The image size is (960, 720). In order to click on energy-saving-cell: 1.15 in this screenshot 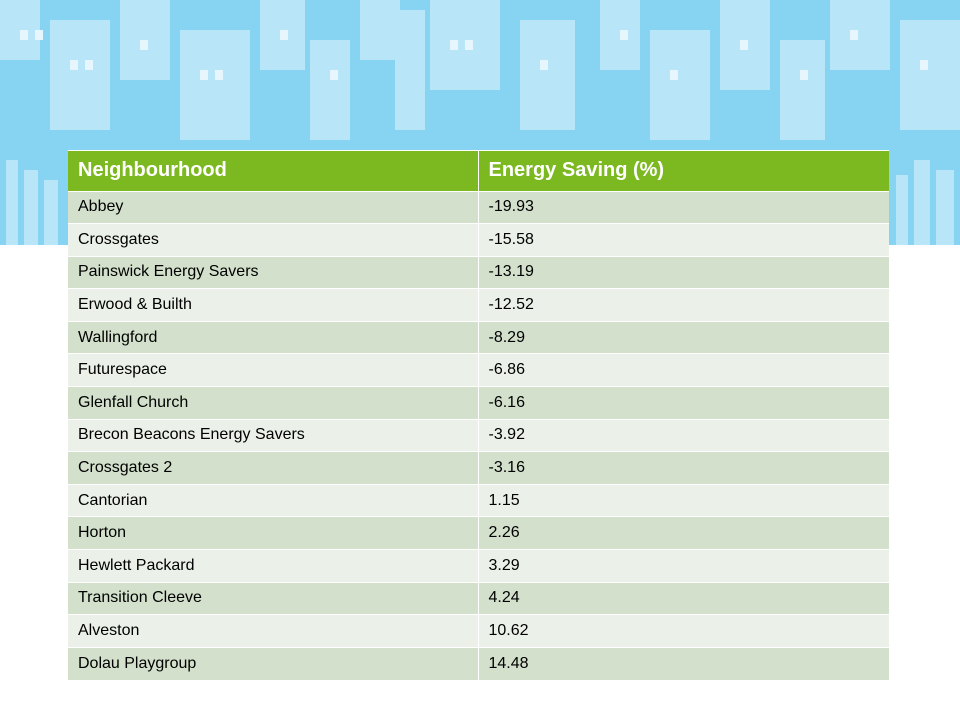, I will do `click(683, 500)`.